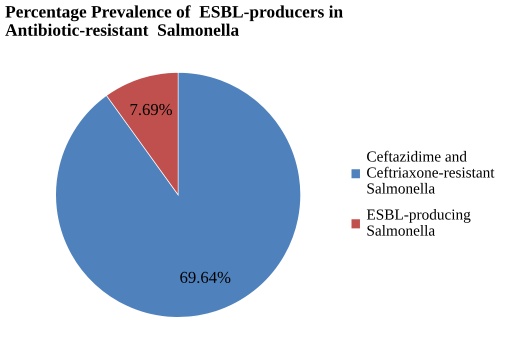 Image resolution: width=509 pixels, height=348 pixels. What do you see at coordinates (205, 278) in the screenshot?
I see `data-label: 69.64%` at bounding box center [205, 278].